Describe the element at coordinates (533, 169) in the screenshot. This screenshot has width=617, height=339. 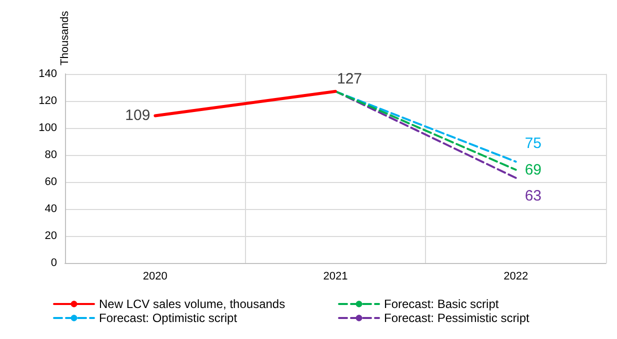
I see `data-label: 69` at that location.